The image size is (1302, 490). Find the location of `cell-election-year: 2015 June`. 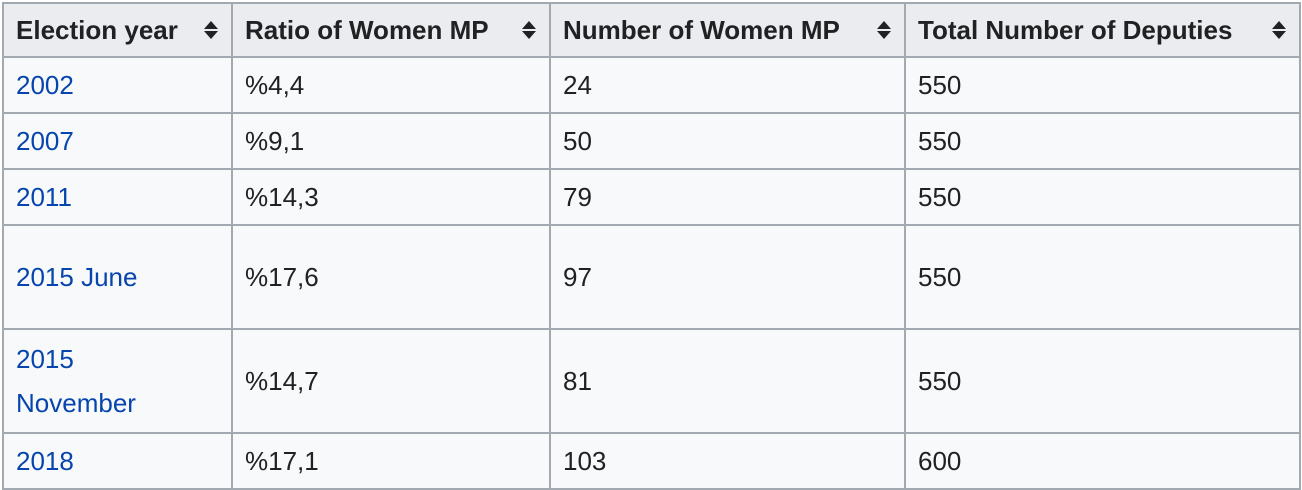

cell-election-year: 2015 June is located at coordinates (117, 277).